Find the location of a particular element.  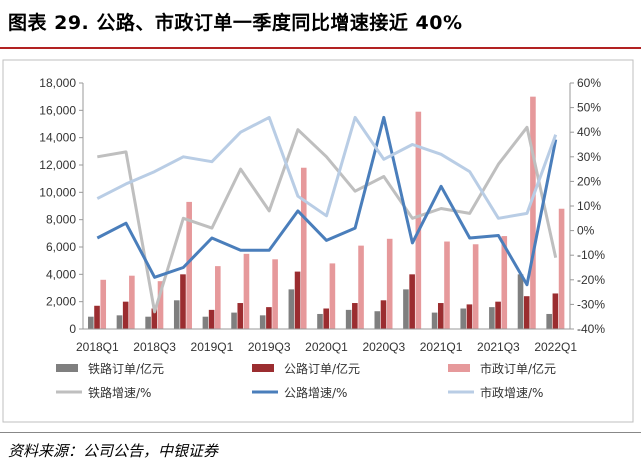

bar-1-2020Q3 is located at coordinates (377, 320).